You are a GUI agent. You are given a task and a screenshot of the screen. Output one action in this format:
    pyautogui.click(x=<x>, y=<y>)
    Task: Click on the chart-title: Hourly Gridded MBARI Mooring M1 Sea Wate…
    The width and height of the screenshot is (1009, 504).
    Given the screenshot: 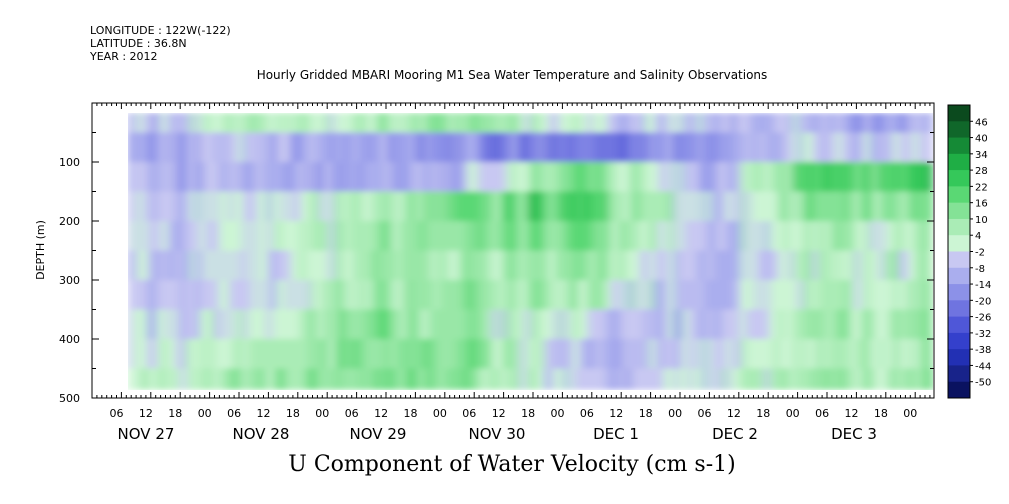 What is the action you would take?
    pyautogui.click(x=512, y=75)
    